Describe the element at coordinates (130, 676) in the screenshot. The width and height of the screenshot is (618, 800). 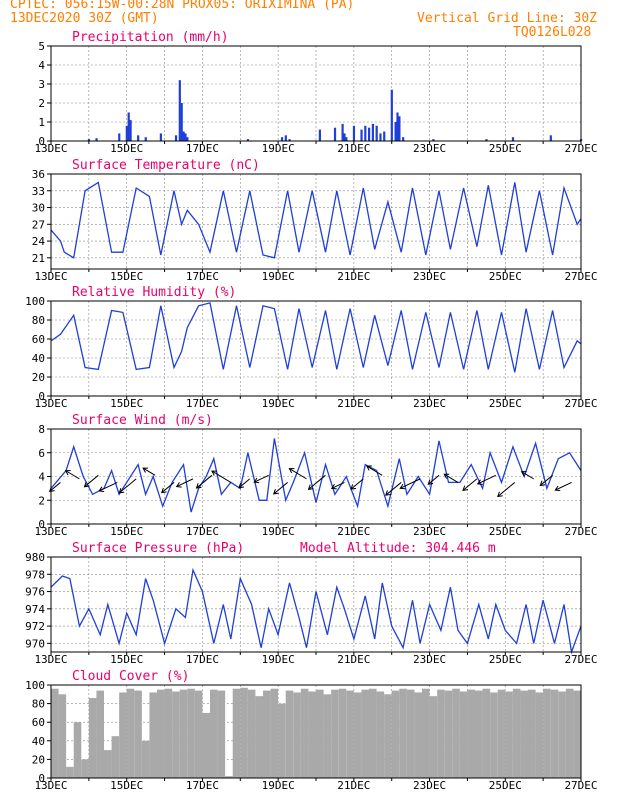
I see `panel-title: Cloud Cover (%)` at that location.